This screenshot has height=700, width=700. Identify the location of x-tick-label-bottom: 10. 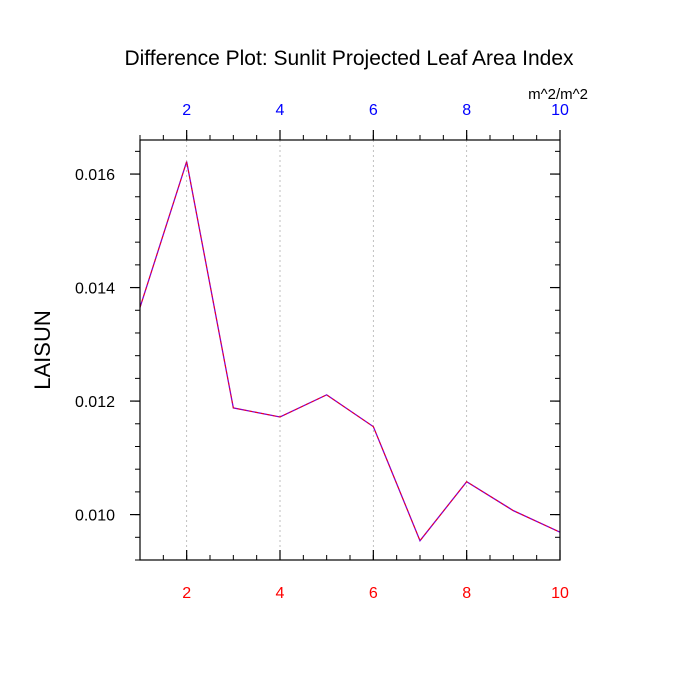
(560, 593).